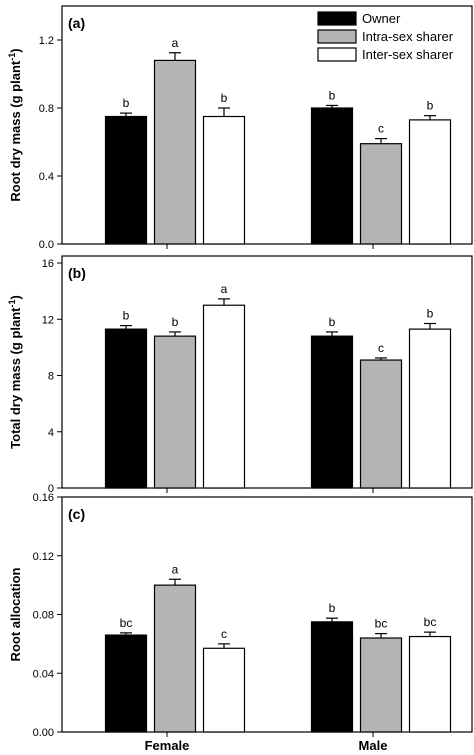  I want to click on y-tick-label: 0.12, so click(43, 557).